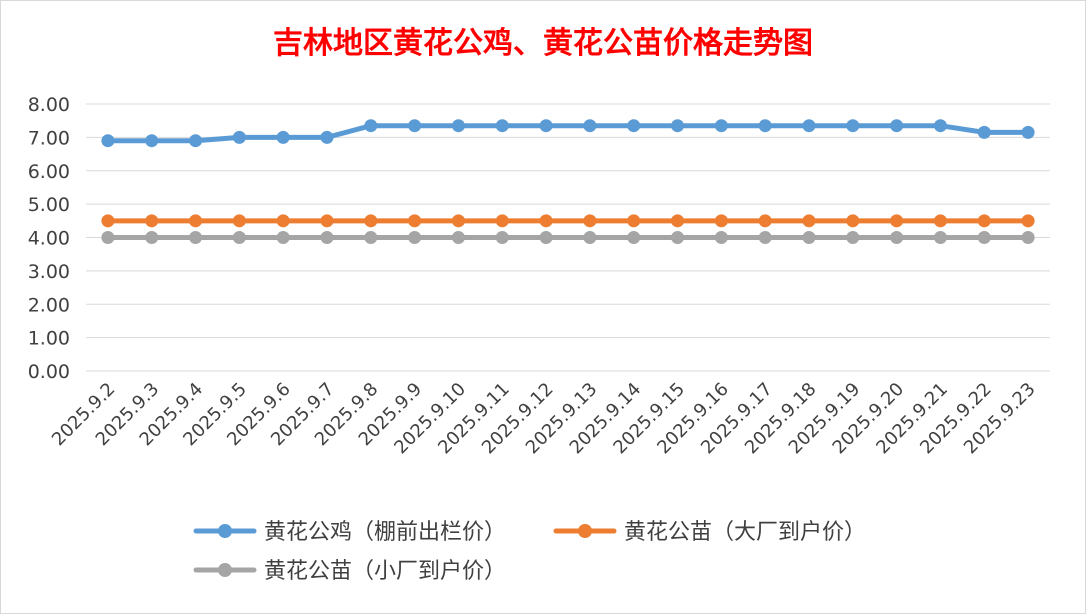 The width and height of the screenshot is (1086, 614). I want to click on y-tick-label: 4.00, so click(49, 239).